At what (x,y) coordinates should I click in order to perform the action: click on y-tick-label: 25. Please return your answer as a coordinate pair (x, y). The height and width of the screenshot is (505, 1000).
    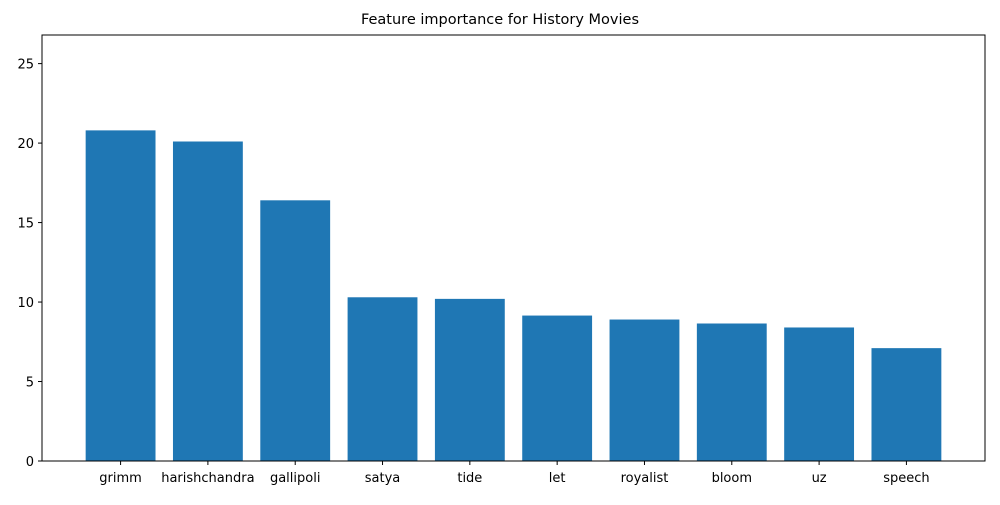
    Looking at the image, I should click on (25, 65).